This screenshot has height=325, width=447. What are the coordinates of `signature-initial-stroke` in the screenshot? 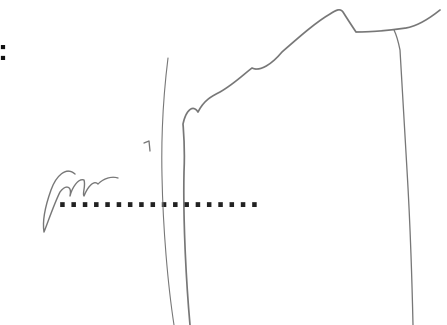 It's located at (70, 201).